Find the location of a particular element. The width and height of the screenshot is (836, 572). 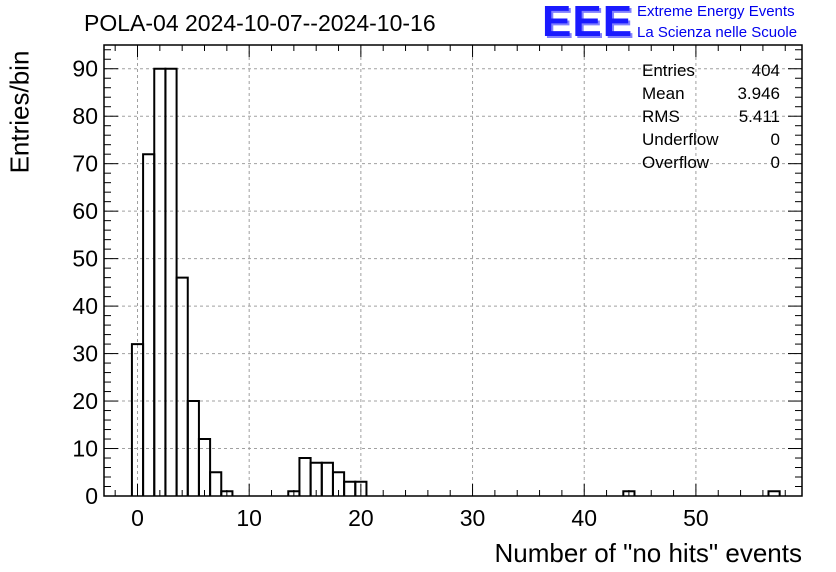

eee-logo-mark: EEE is located at coordinates (588, 23).